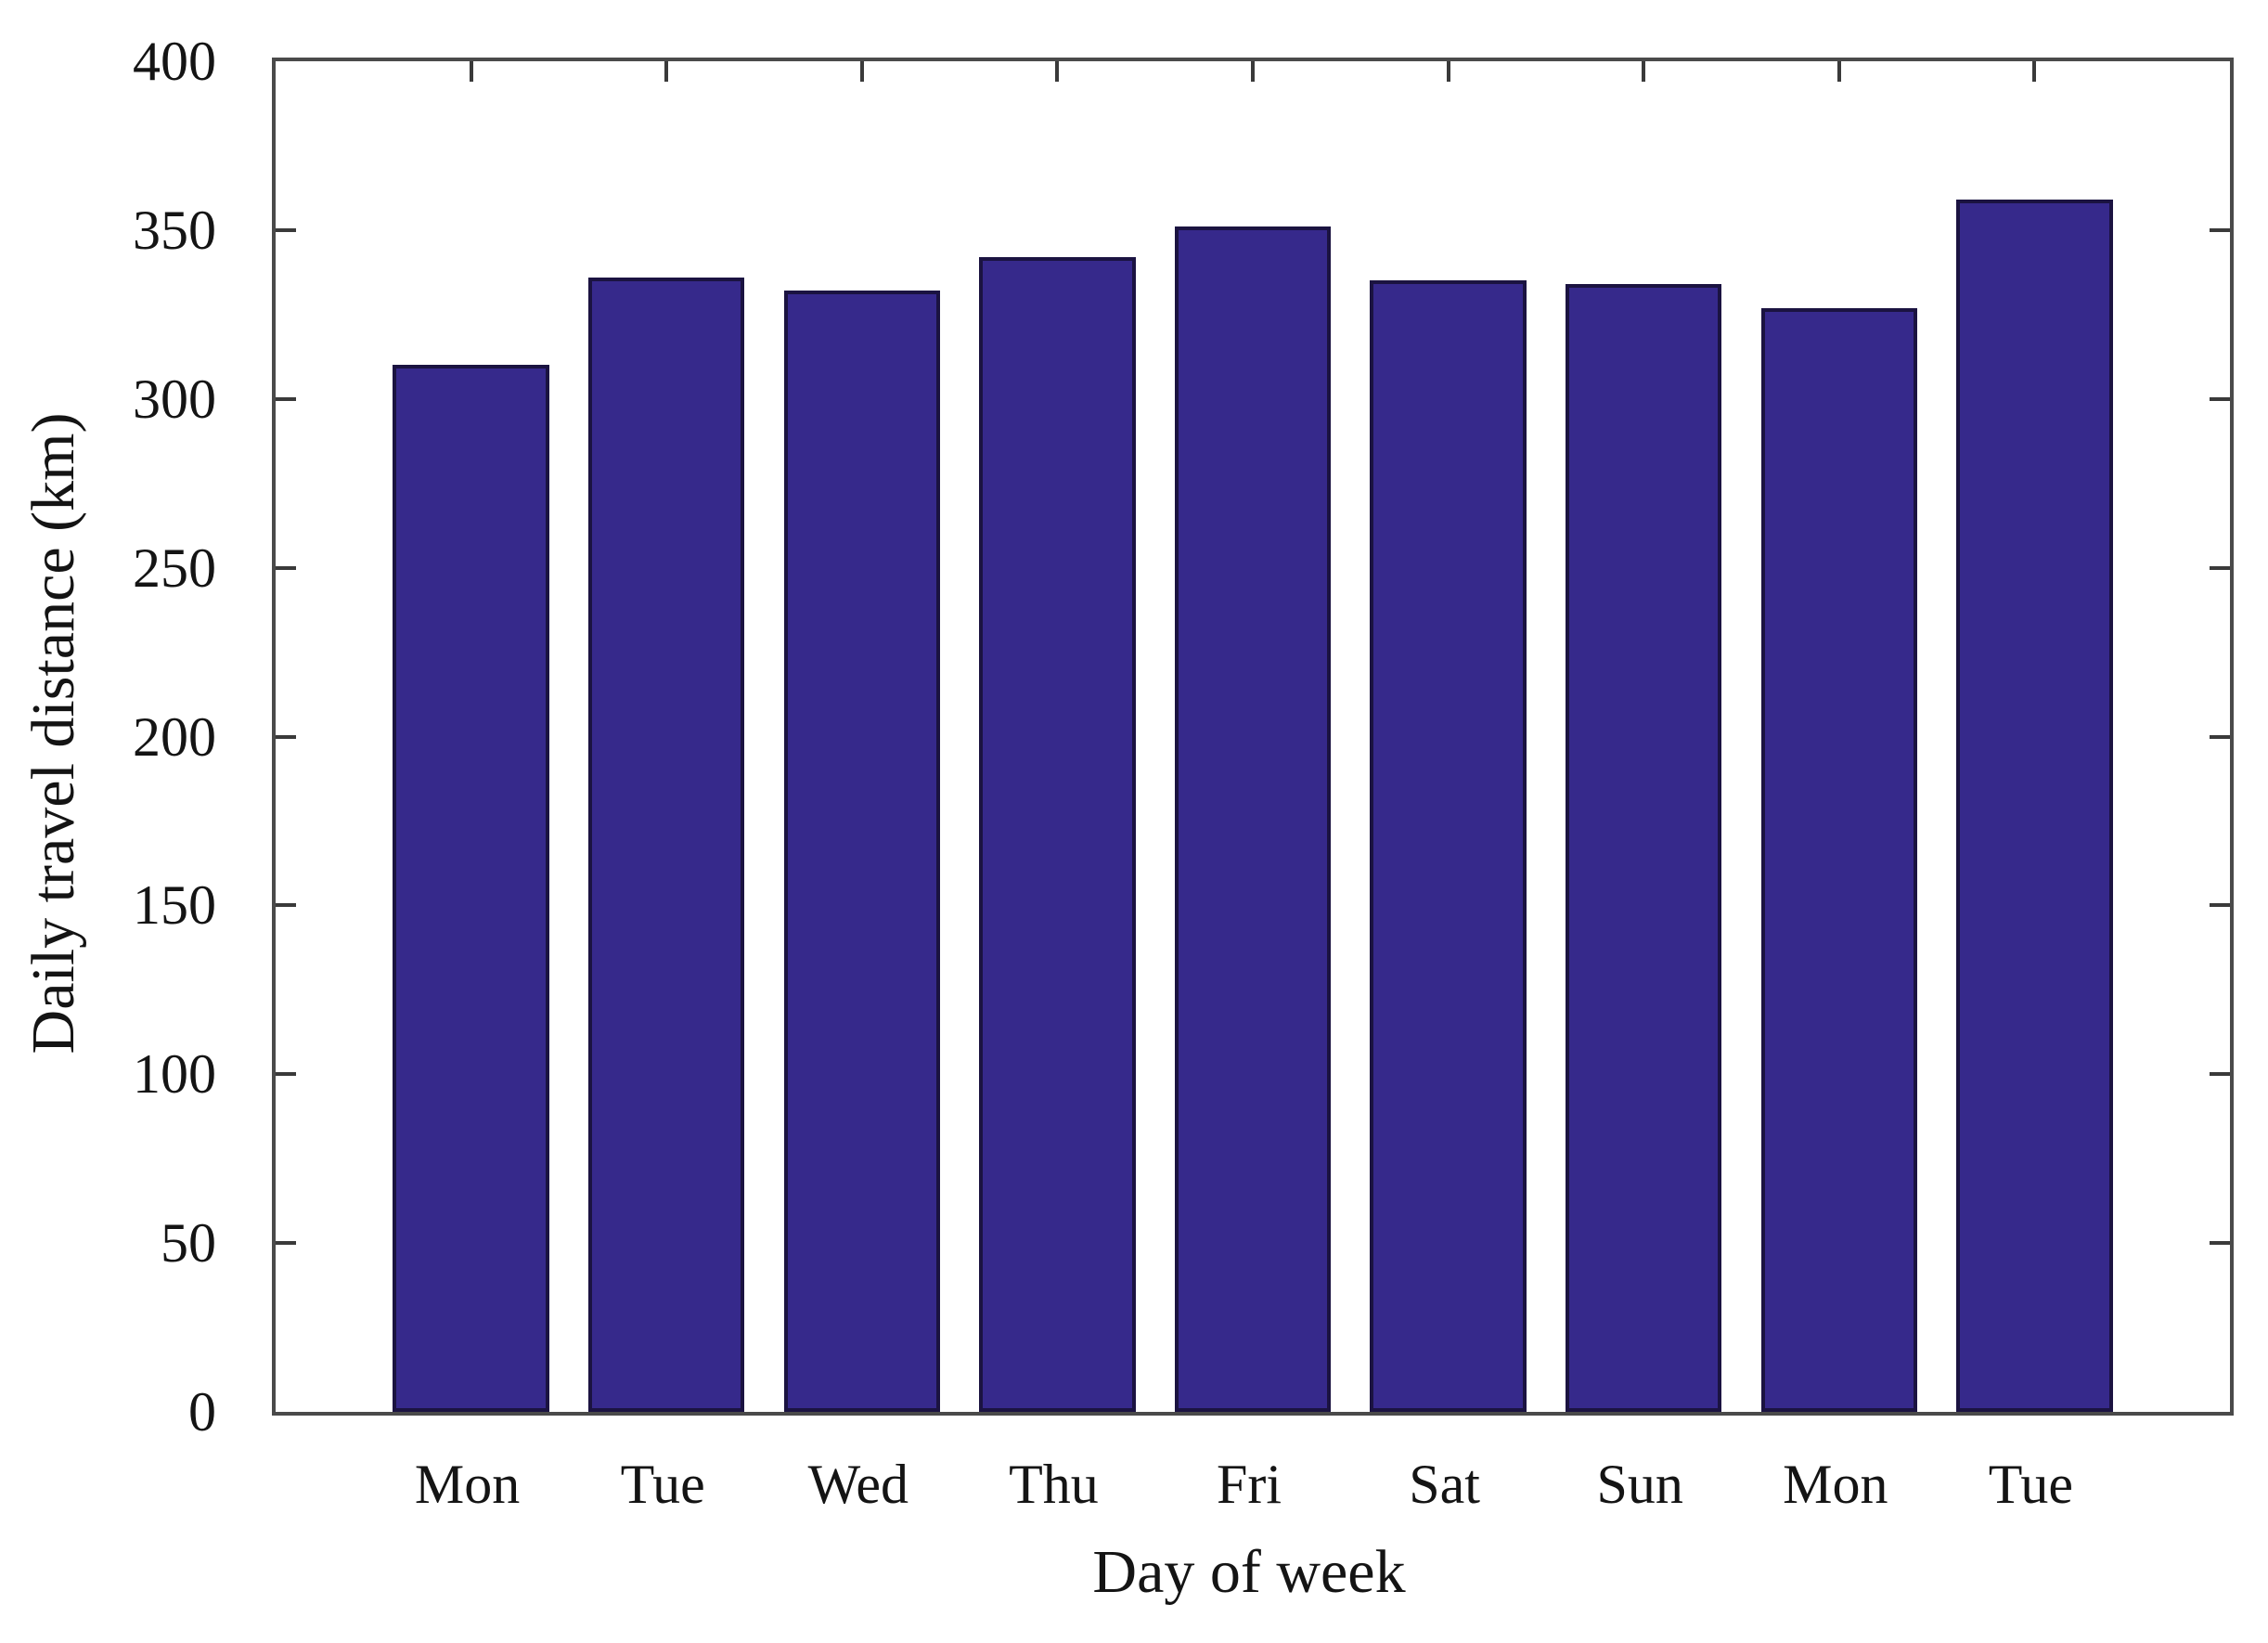 The width and height of the screenshot is (2268, 1643). I want to click on x-tick-label-5: Sat, so click(1444, 1484).